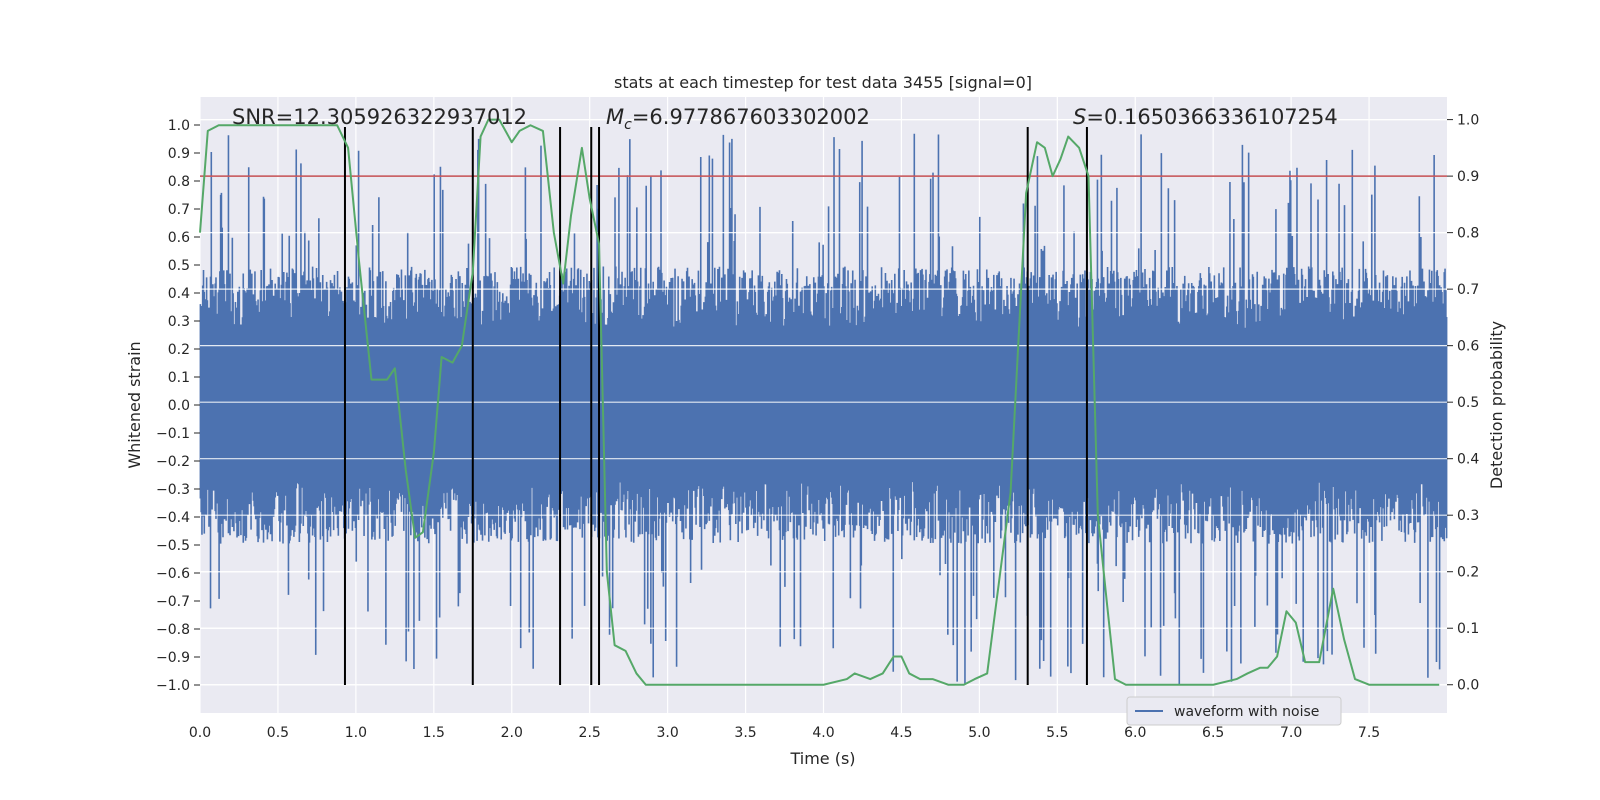 This screenshot has height=800, width=1600. I want to click on y-tick-label-8: −0.2, so click(173, 462).